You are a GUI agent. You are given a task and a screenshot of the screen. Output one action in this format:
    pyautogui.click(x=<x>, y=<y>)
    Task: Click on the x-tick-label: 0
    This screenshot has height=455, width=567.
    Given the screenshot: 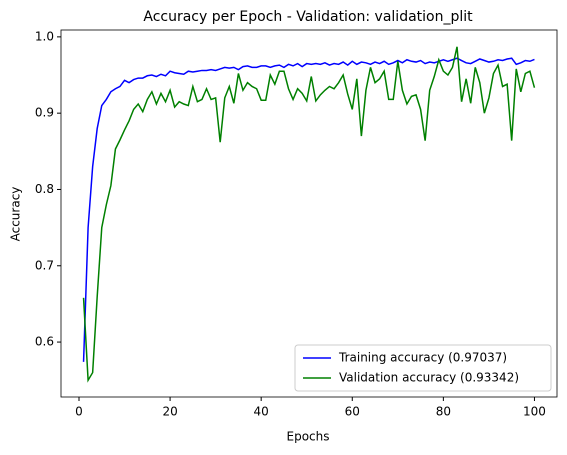 What is the action you would take?
    pyautogui.click(x=79, y=412)
    